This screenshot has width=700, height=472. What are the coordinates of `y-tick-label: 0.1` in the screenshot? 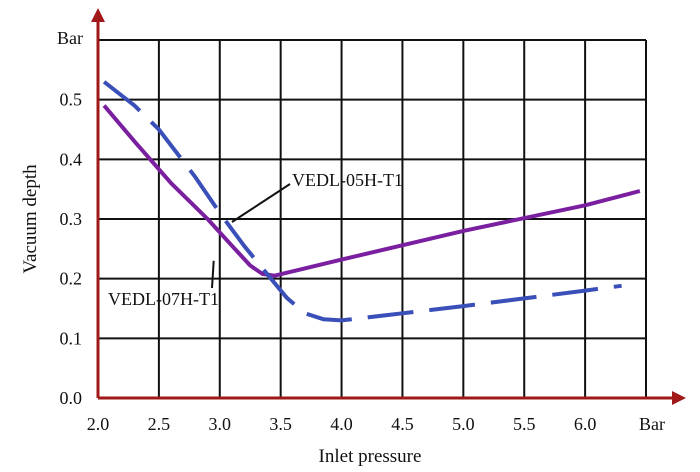 It's located at (71, 338).